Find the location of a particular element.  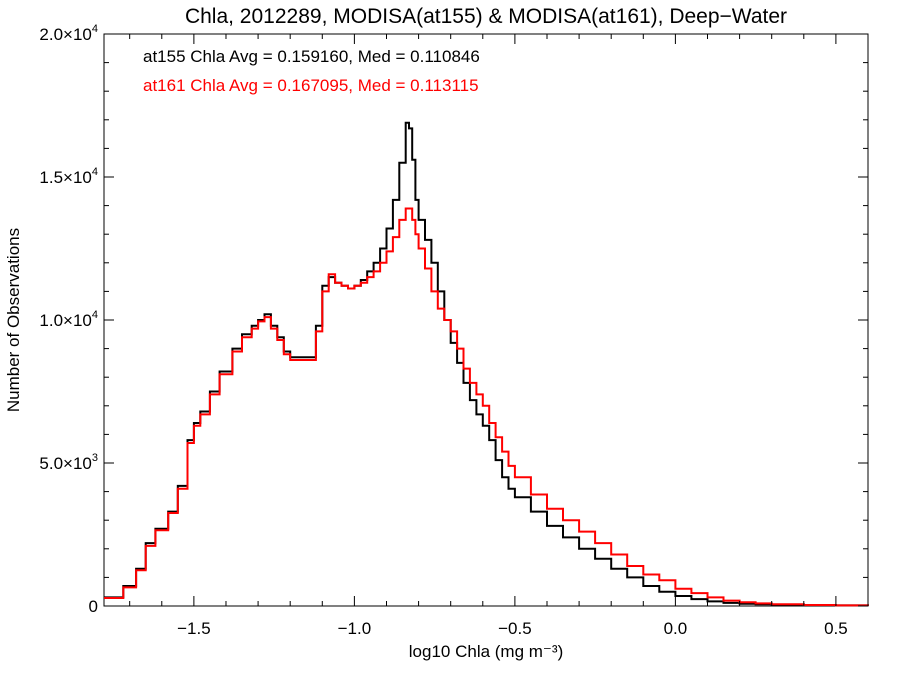

y-axis-label: Number of Observations is located at coordinates (13, 320).